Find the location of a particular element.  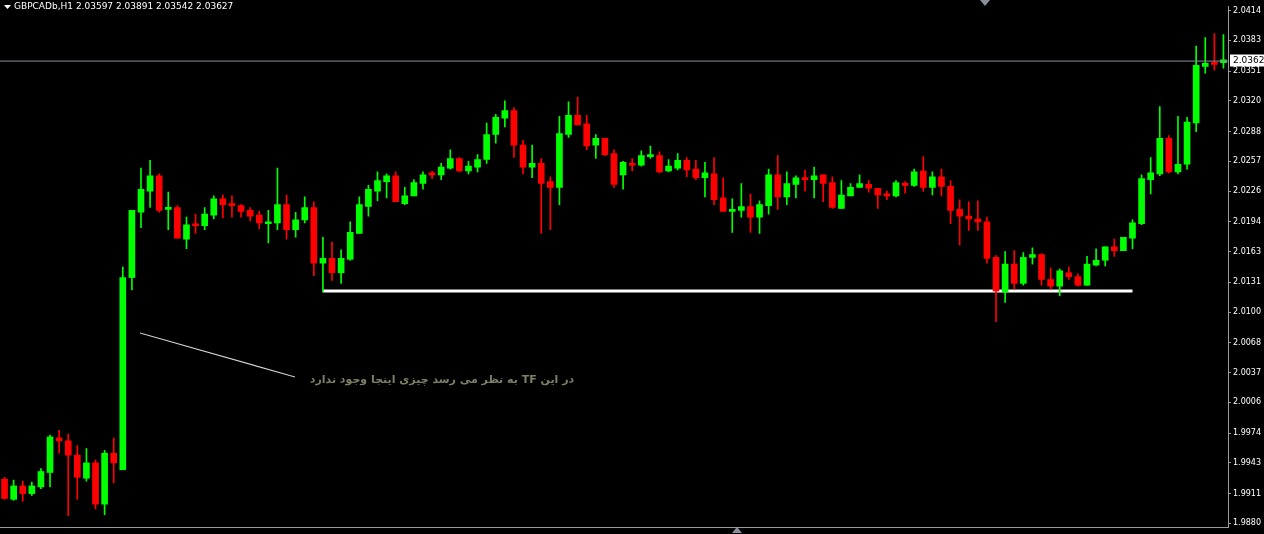

y-tick-label: 2.0320 is located at coordinates (1247, 100).